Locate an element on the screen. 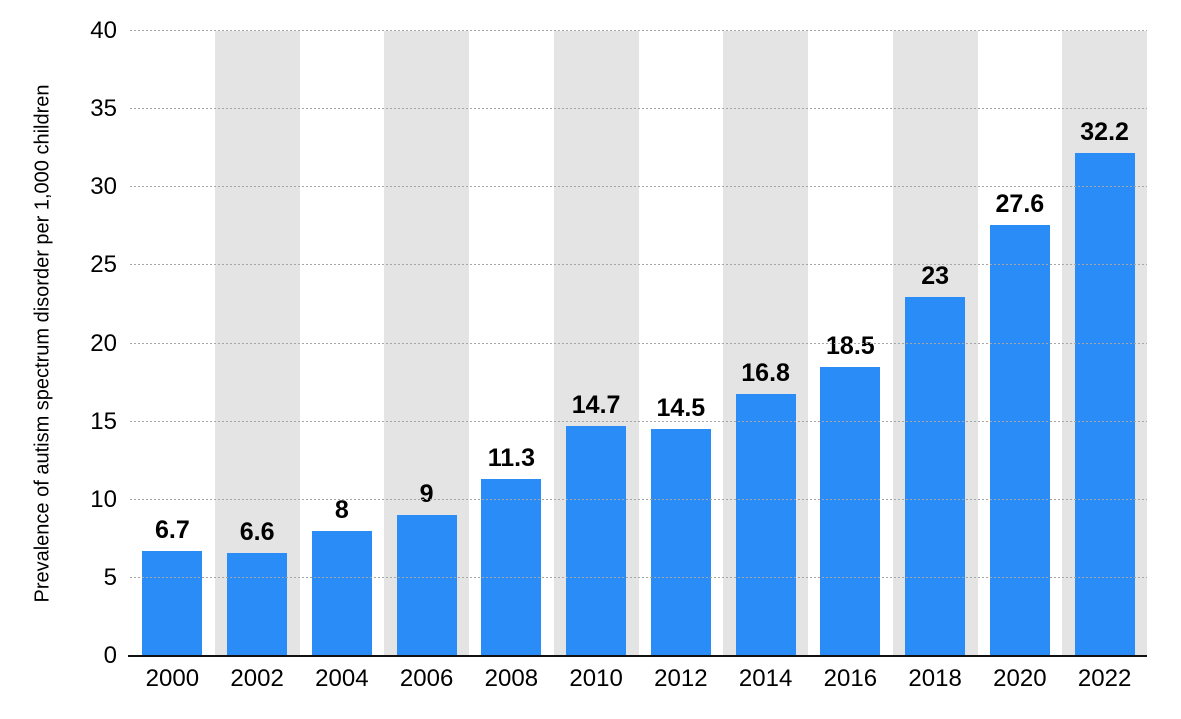  value-label-2010: 14.7 is located at coordinates (596, 405).